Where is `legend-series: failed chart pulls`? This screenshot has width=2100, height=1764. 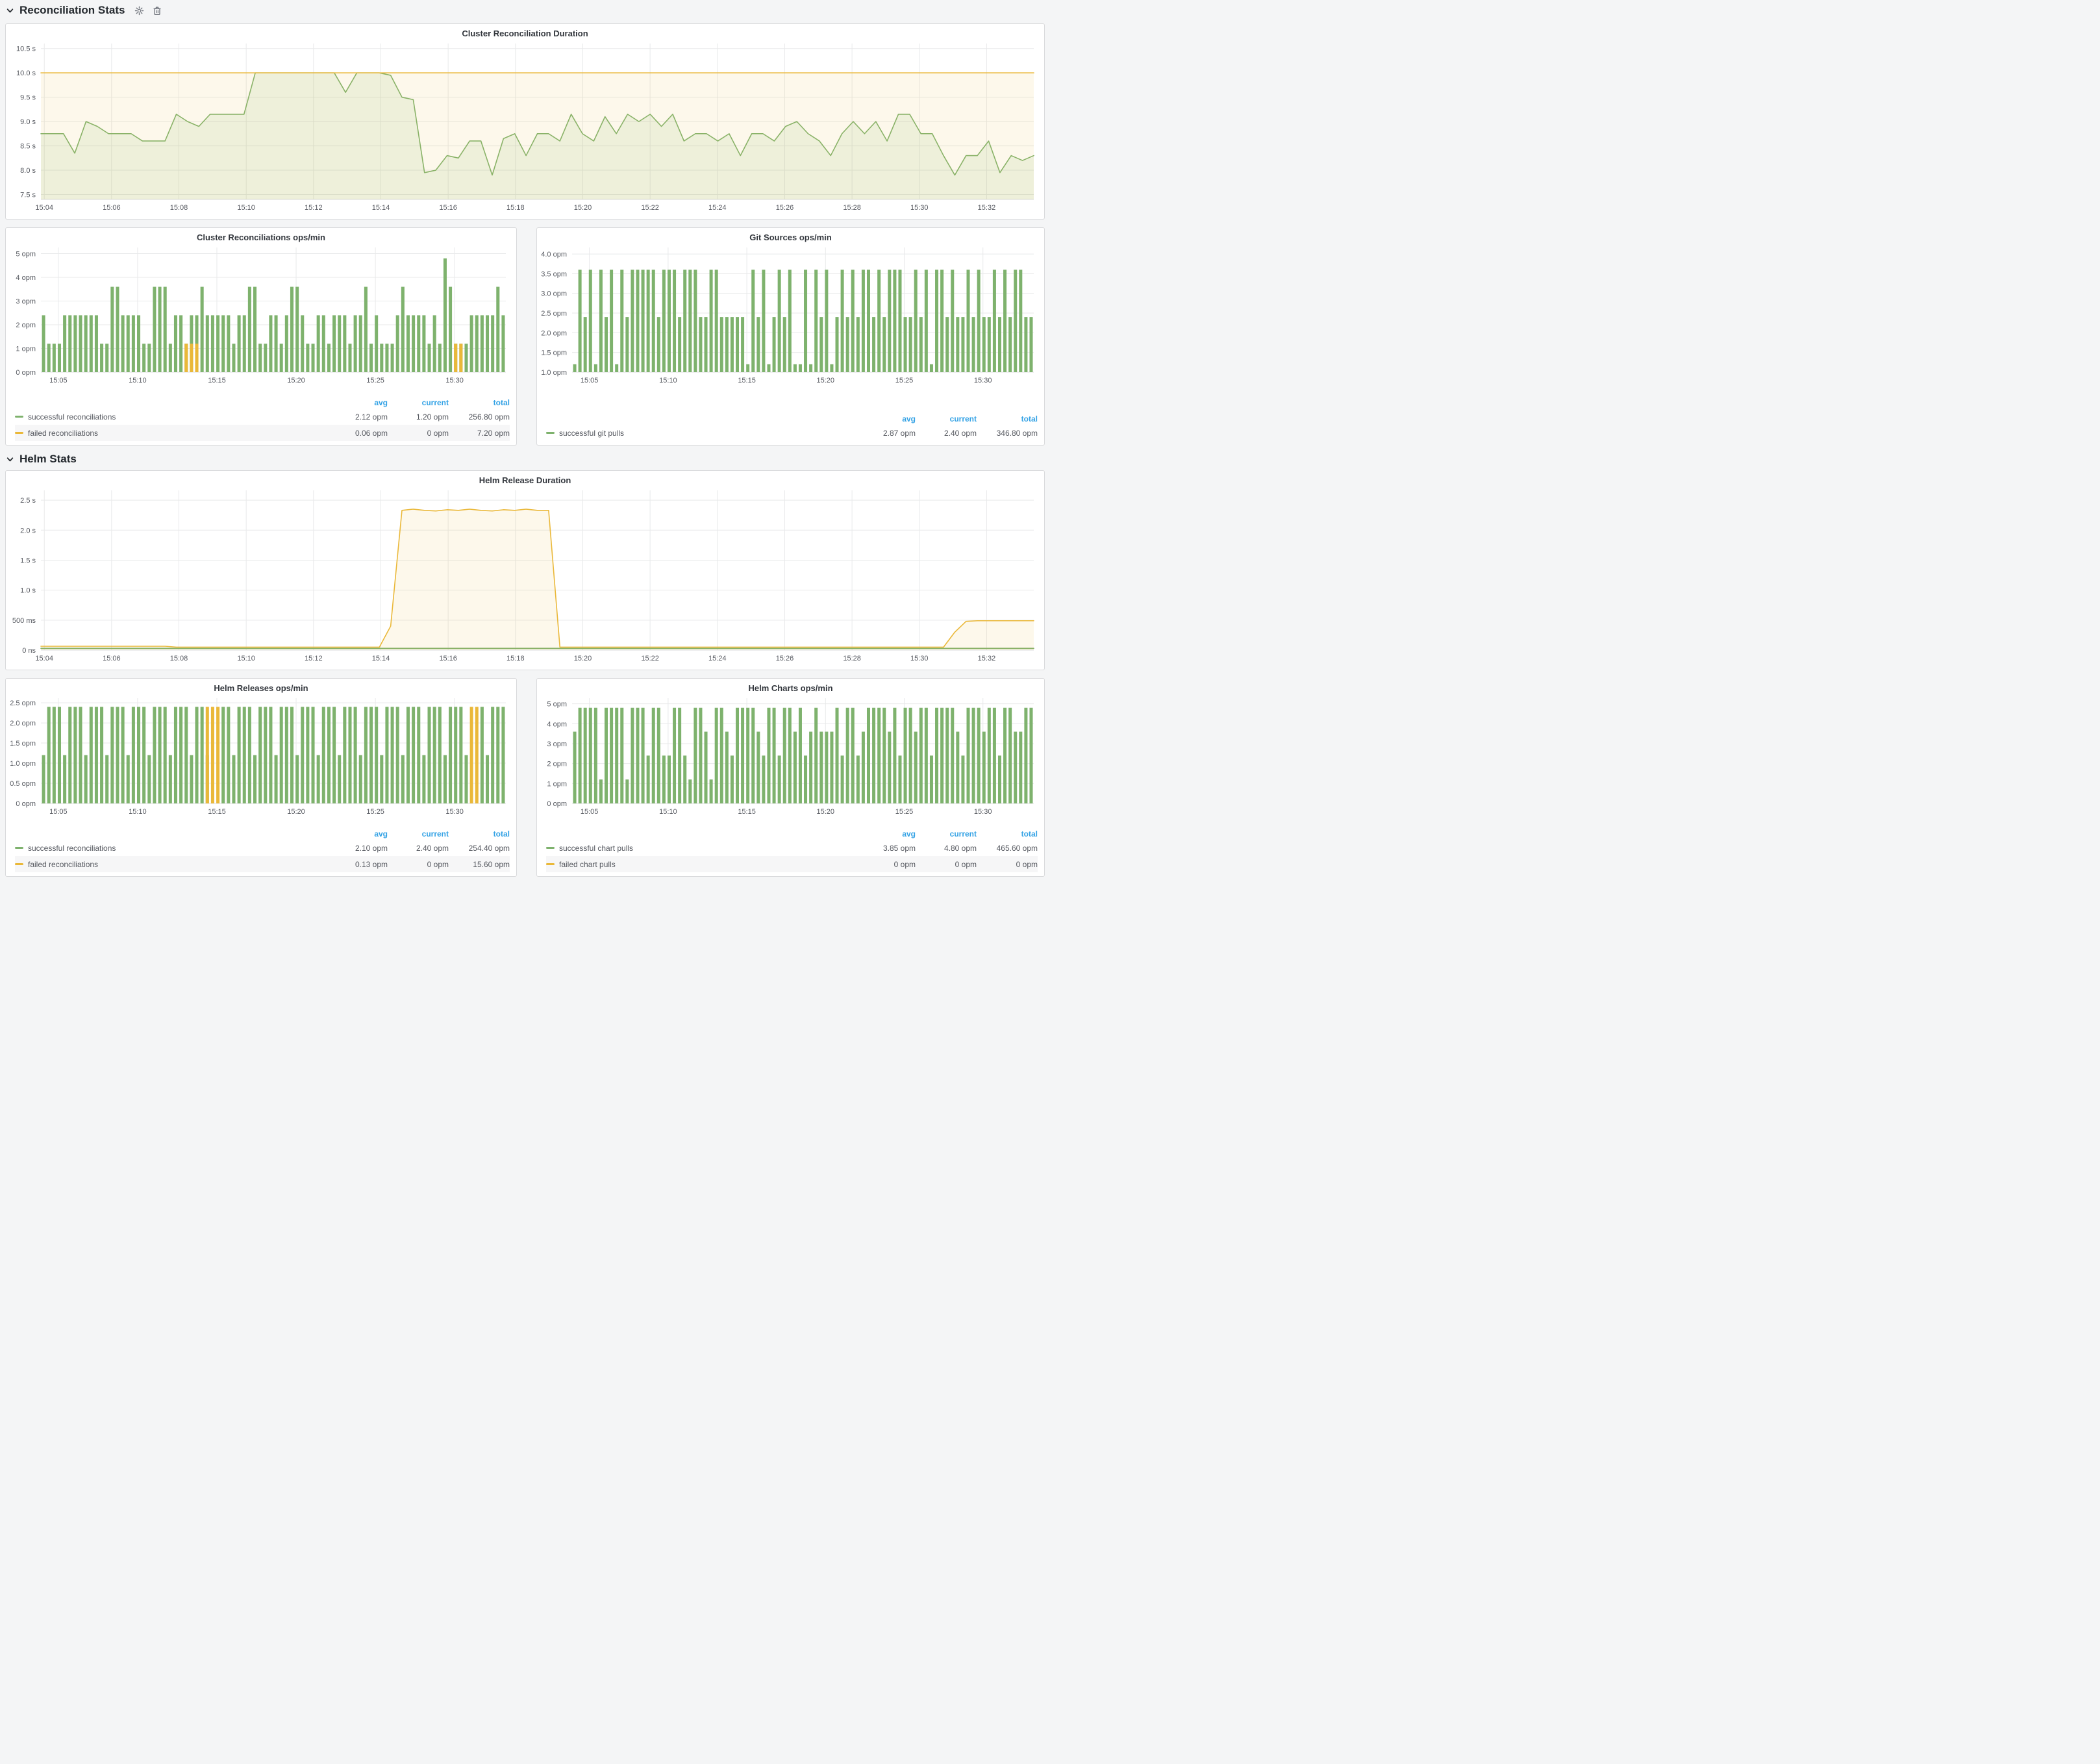 legend-series: failed chart pulls is located at coordinates (700, 865).